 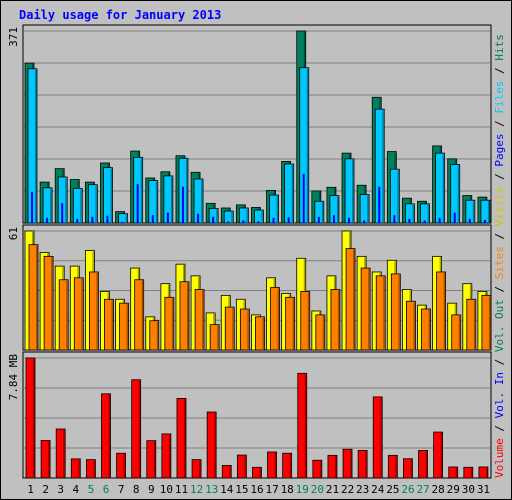 What do you see at coordinates (332, 489) in the screenshot?
I see `x-tick-label-21: 21` at bounding box center [332, 489].